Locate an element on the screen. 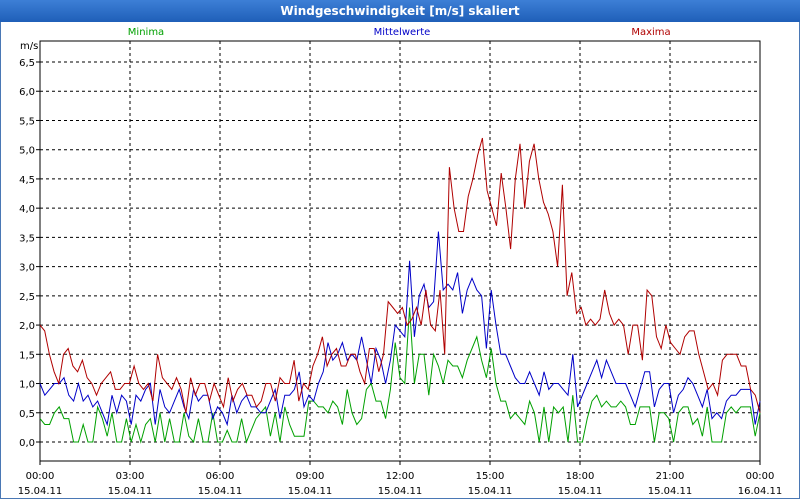 The image size is (800, 500). y-tick-label: 4,0 is located at coordinates (27, 209).